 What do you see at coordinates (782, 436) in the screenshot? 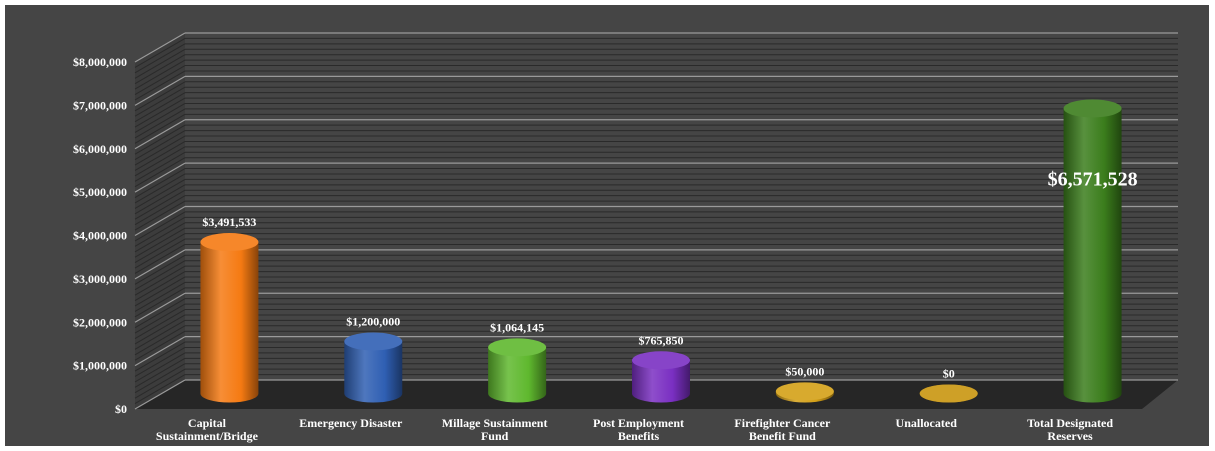
I see `x-tick-label: Benefit Fund` at bounding box center [782, 436].